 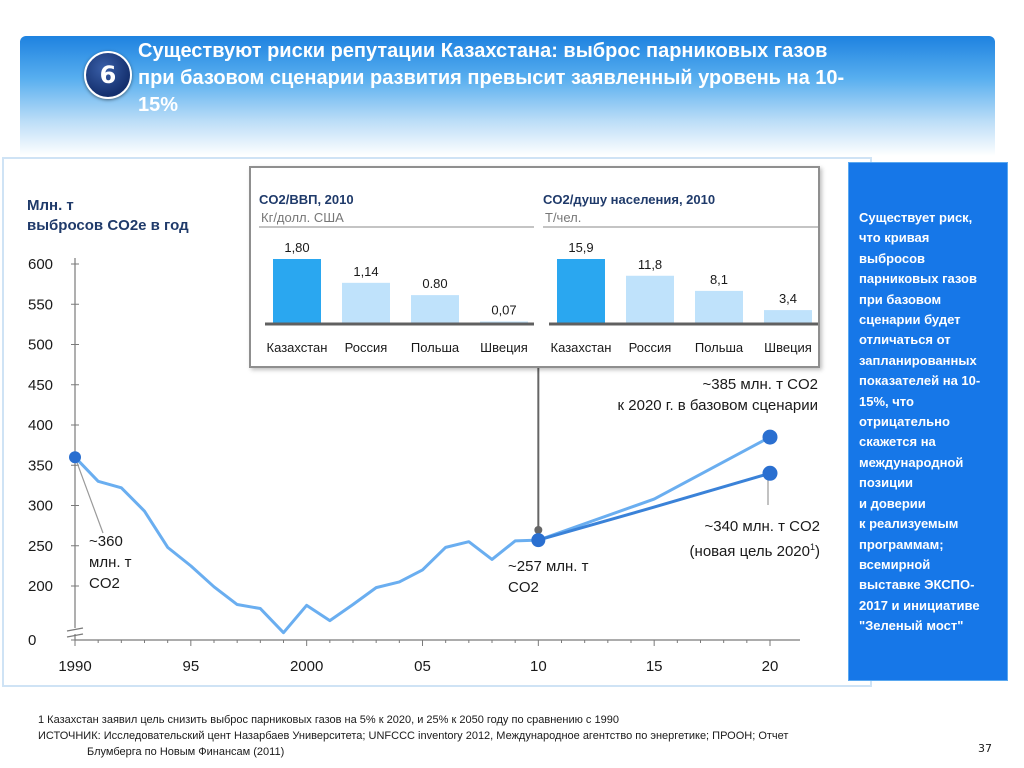 What do you see at coordinates (435, 347) in the screenshot?
I see `inset-category-label-1: Польша` at bounding box center [435, 347].